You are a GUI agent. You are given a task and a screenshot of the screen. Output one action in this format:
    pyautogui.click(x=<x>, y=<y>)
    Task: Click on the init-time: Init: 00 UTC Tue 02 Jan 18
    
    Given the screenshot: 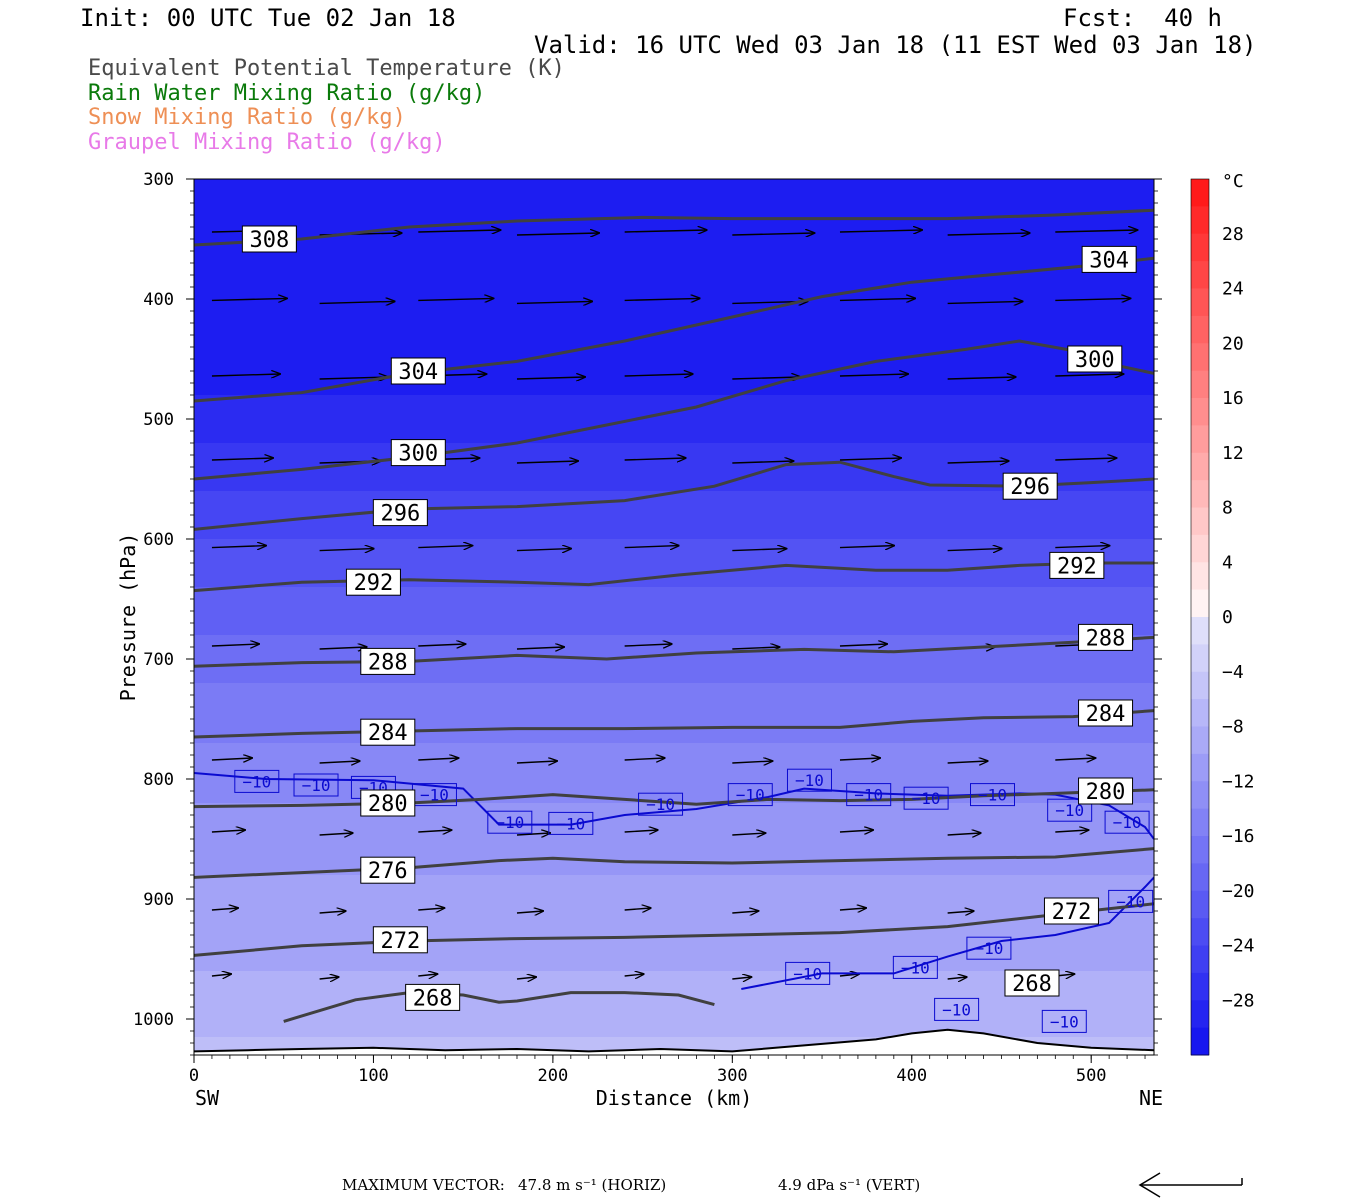 What is the action you would take?
    pyautogui.click(x=268, y=18)
    